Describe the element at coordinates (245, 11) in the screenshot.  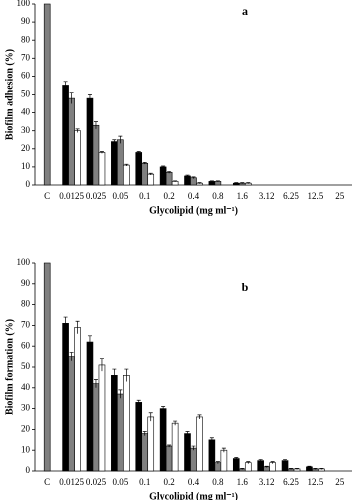
I see `chart-title: a` at that location.